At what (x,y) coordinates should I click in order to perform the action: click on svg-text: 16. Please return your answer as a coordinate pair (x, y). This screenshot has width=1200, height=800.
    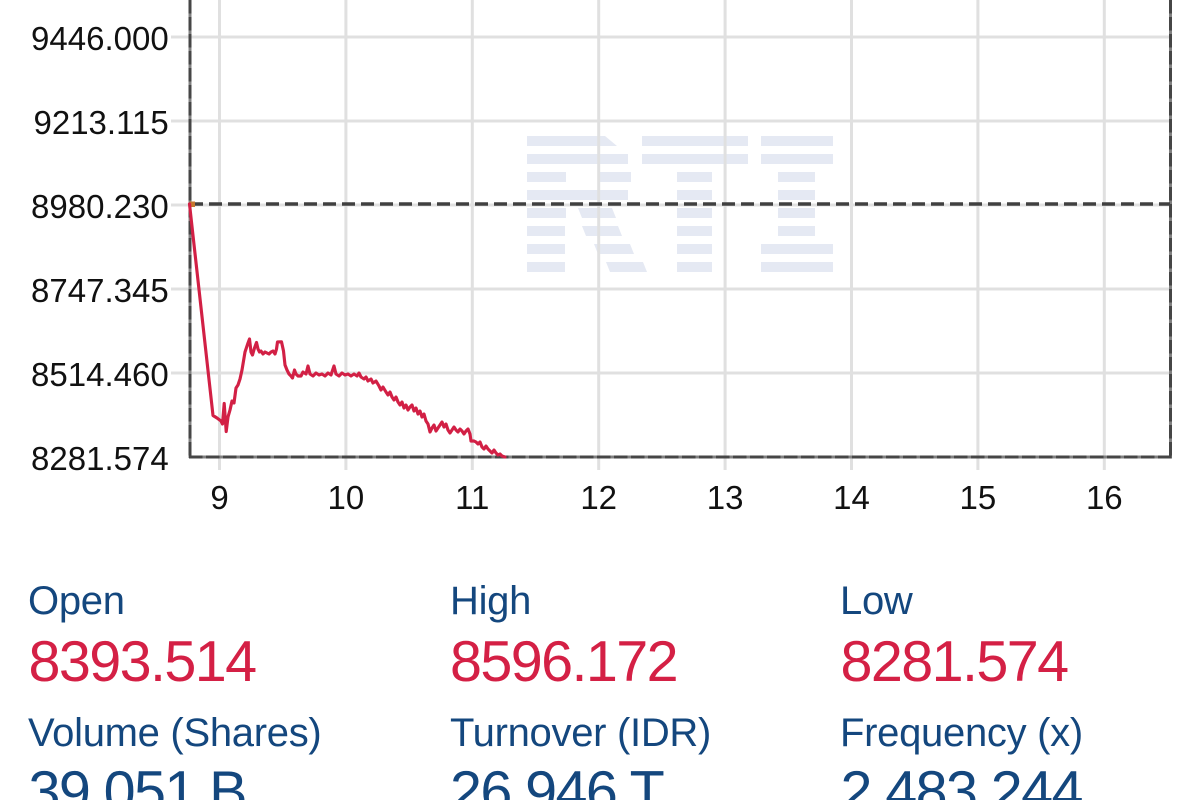
    Looking at the image, I should click on (1104, 497).